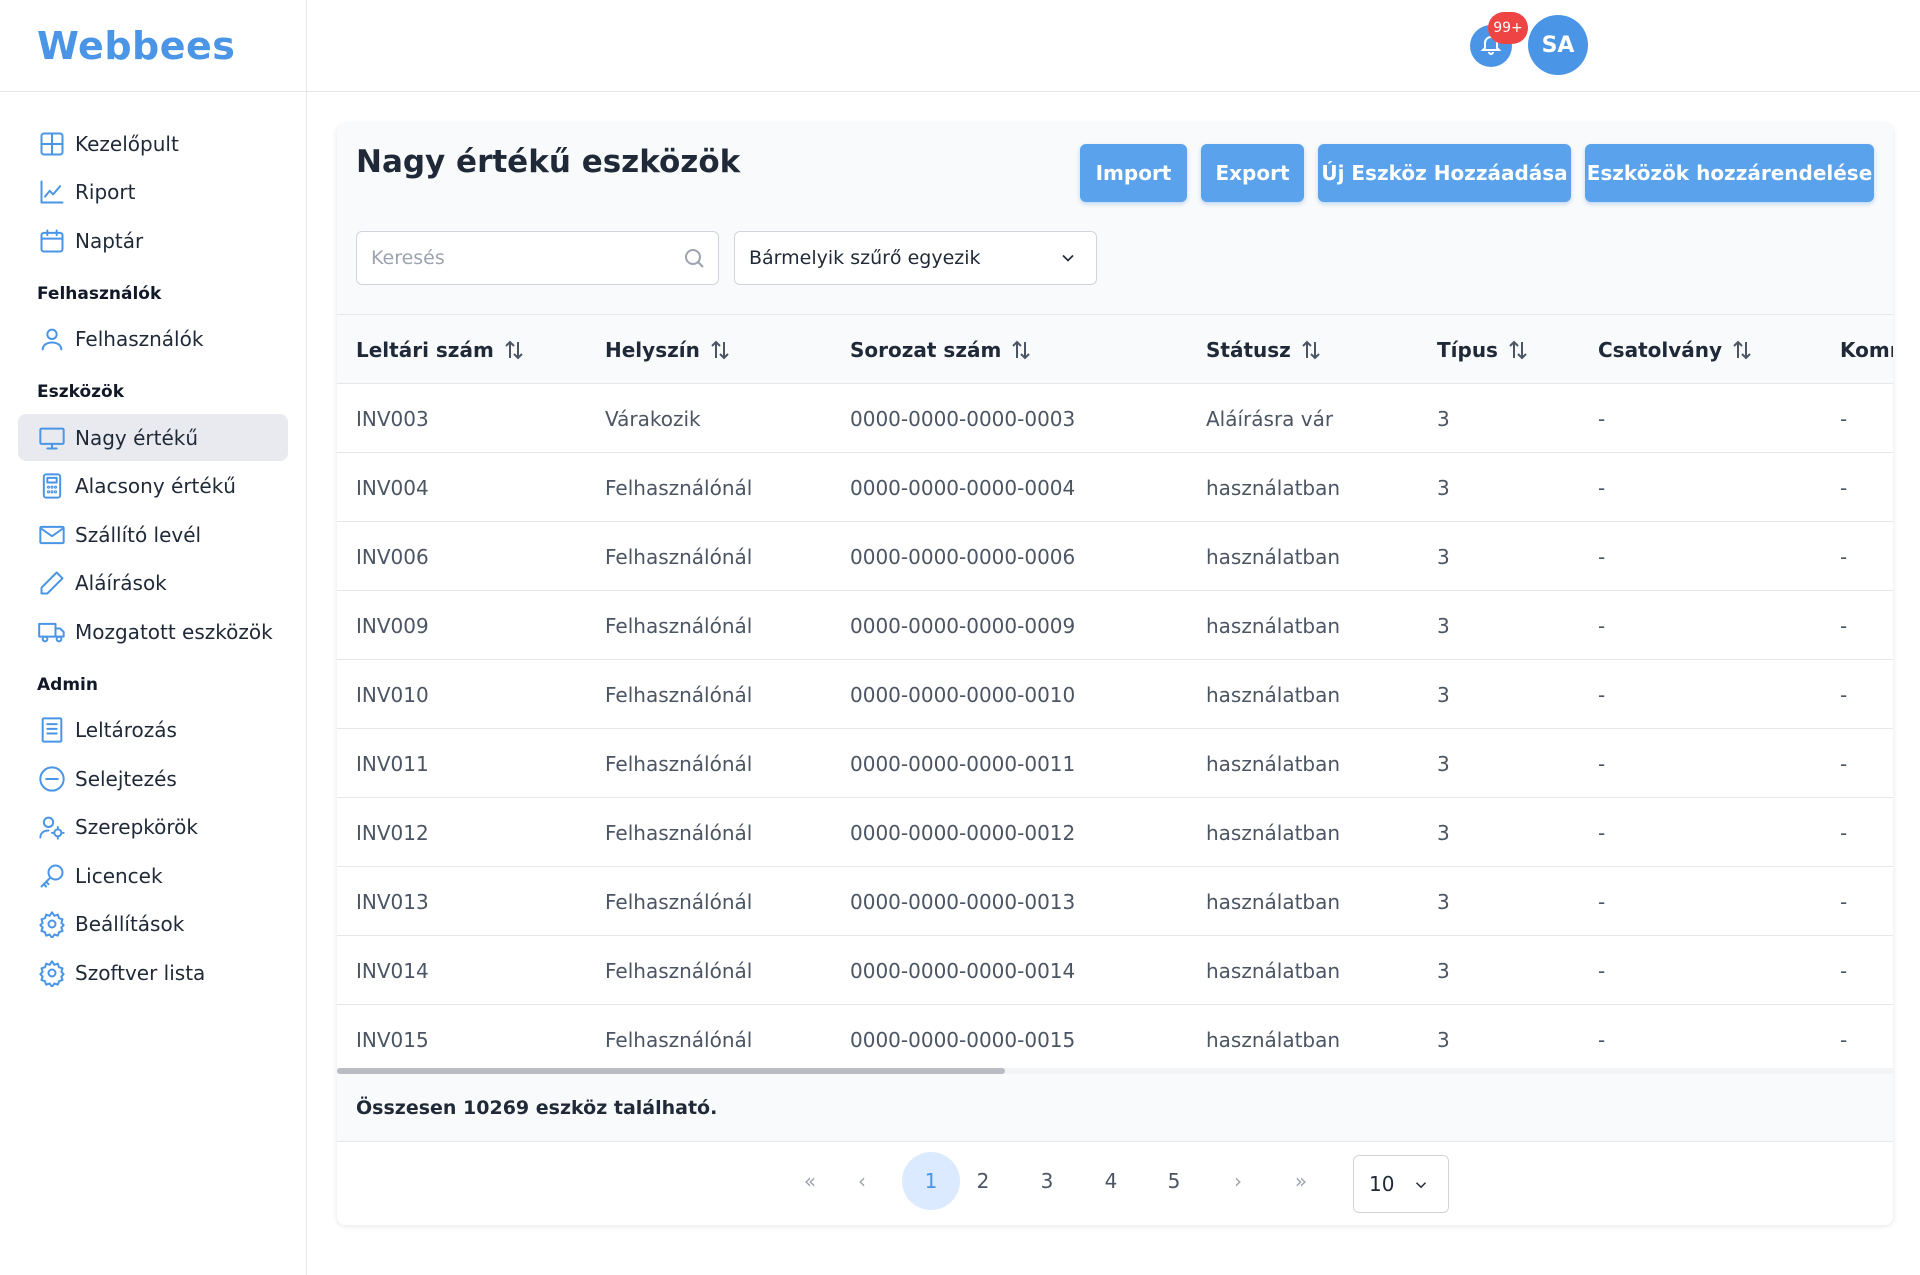 The image size is (1920, 1275). Describe the element at coordinates (963, 1039) in the screenshot. I see `col-serial-number-cell: 0000-0000-0000-0015` at that location.